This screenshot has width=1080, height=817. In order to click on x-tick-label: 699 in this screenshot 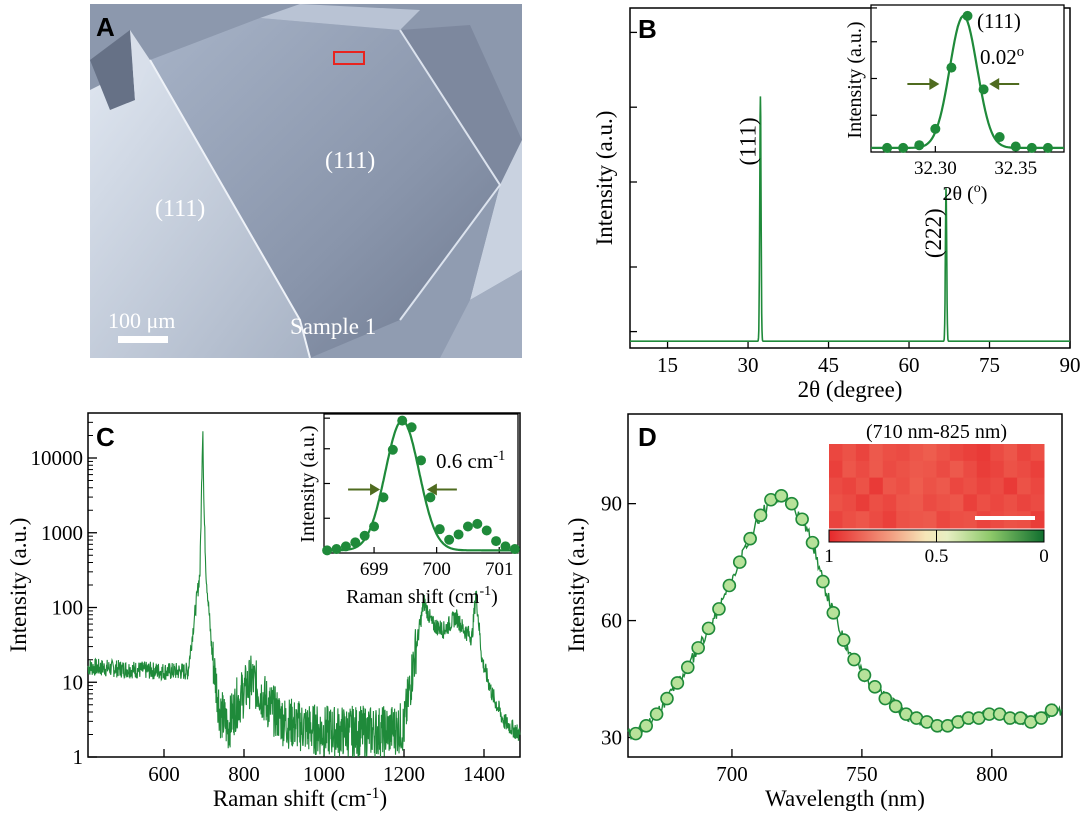, I will do `click(374, 569)`.